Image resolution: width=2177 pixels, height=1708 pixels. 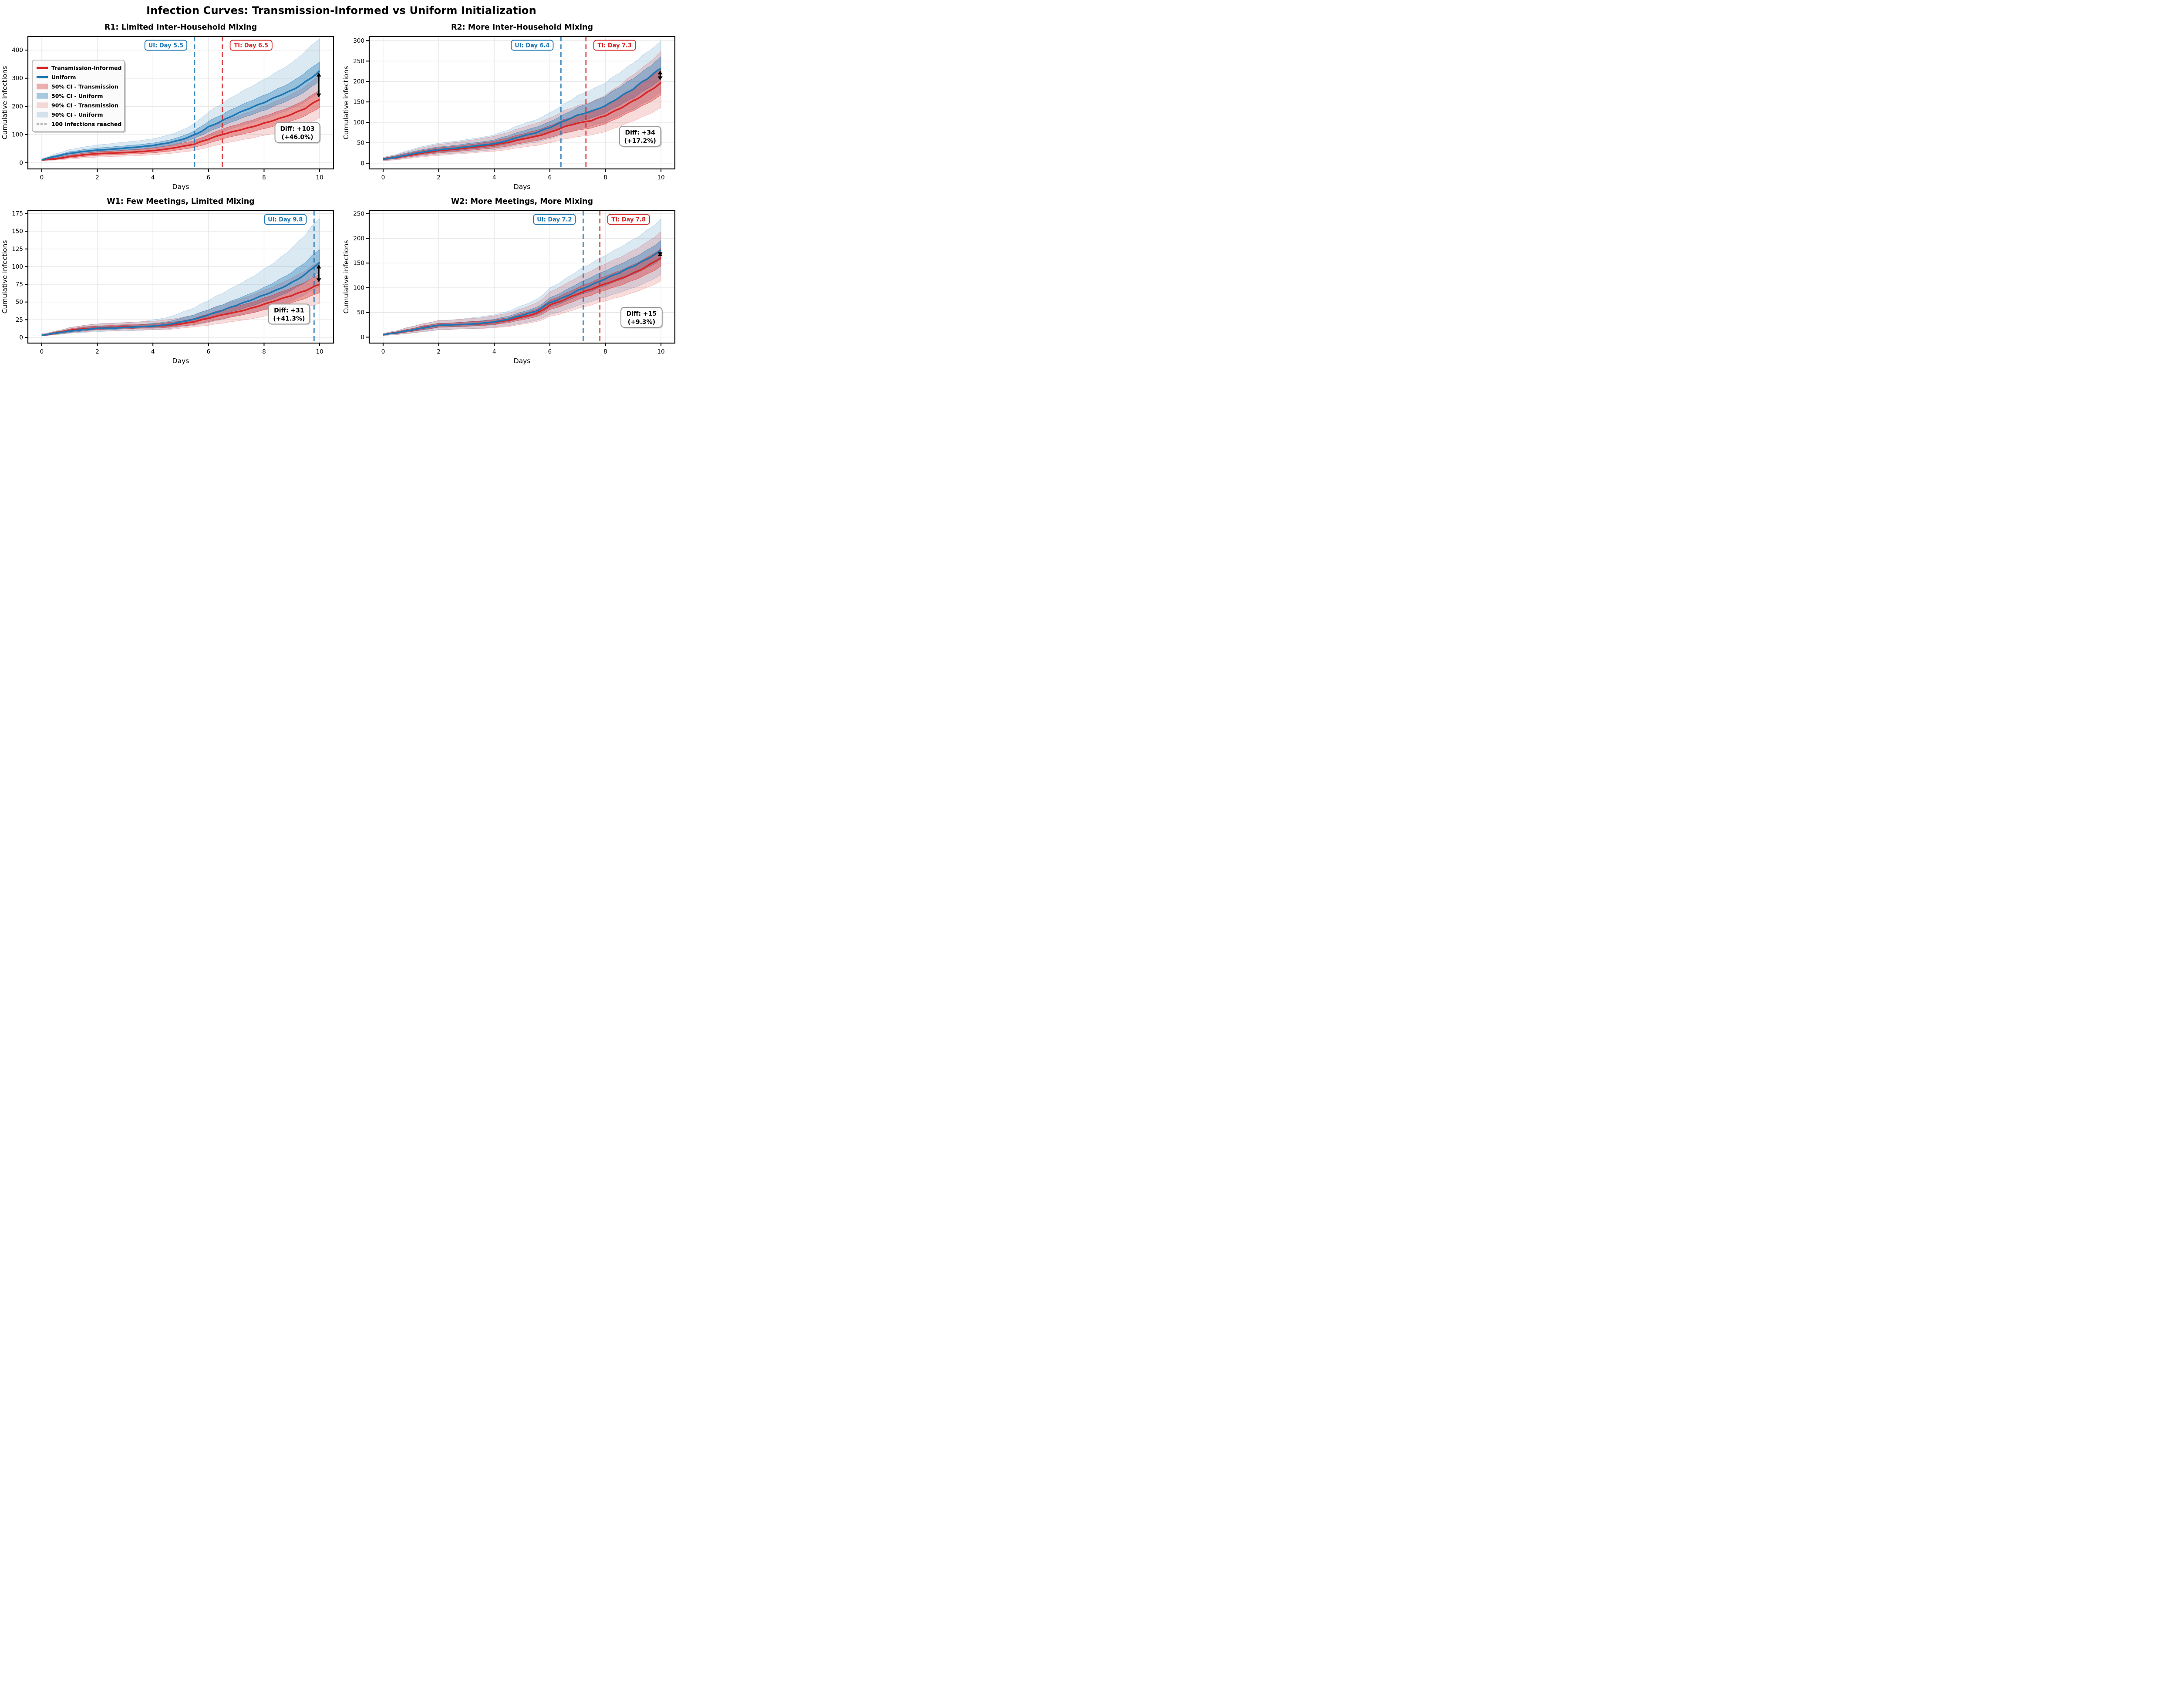 I want to click on svg-text: TI: Day 6.5, so click(x=251, y=46).